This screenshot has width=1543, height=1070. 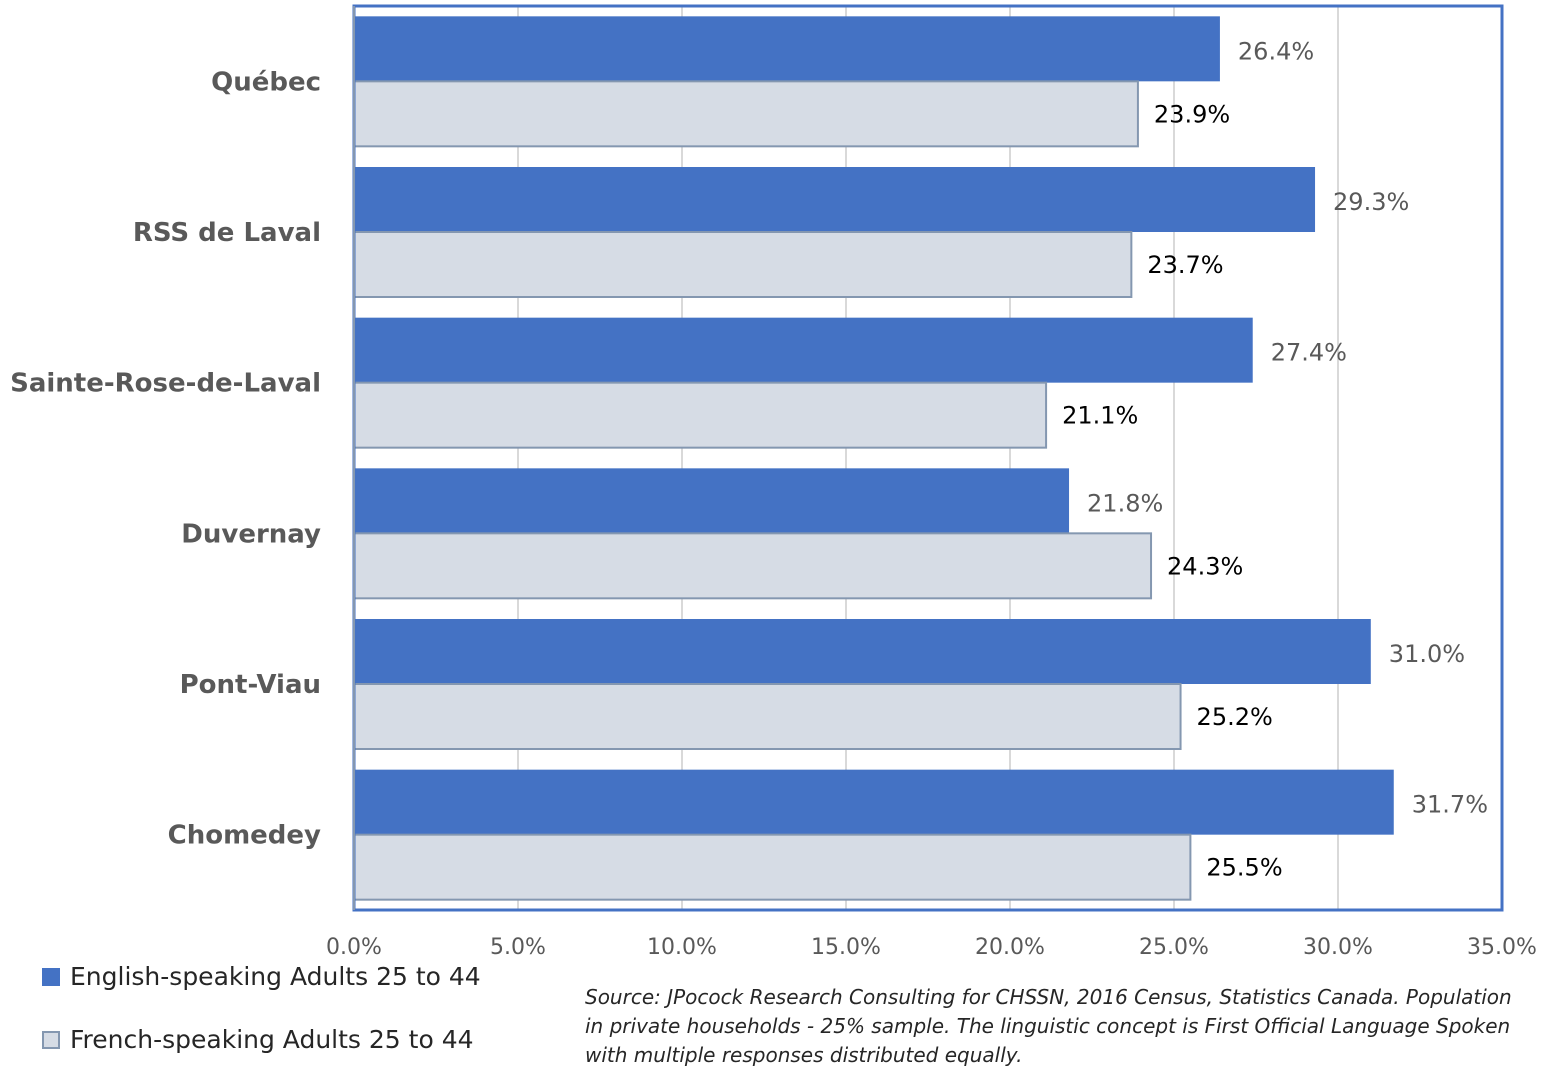 What do you see at coordinates (51, 1039) in the screenshot?
I see `legend-swatch-french` at bounding box center [51, 1039].